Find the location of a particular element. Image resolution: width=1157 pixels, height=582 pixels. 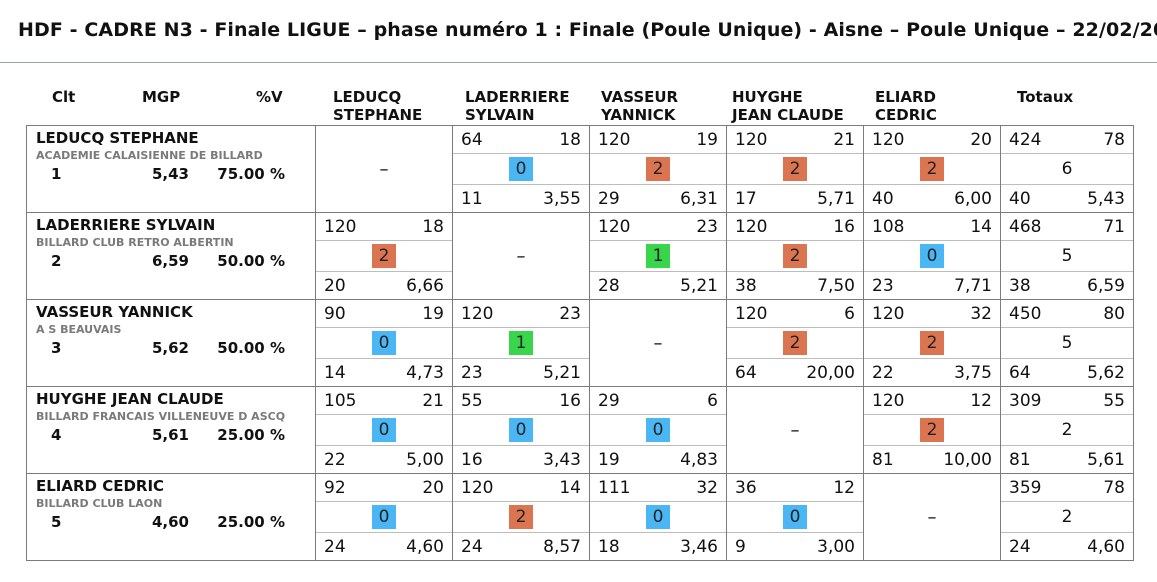

match-cell: 111 32 0 18 3,46 is located at coordinates (658, 517).